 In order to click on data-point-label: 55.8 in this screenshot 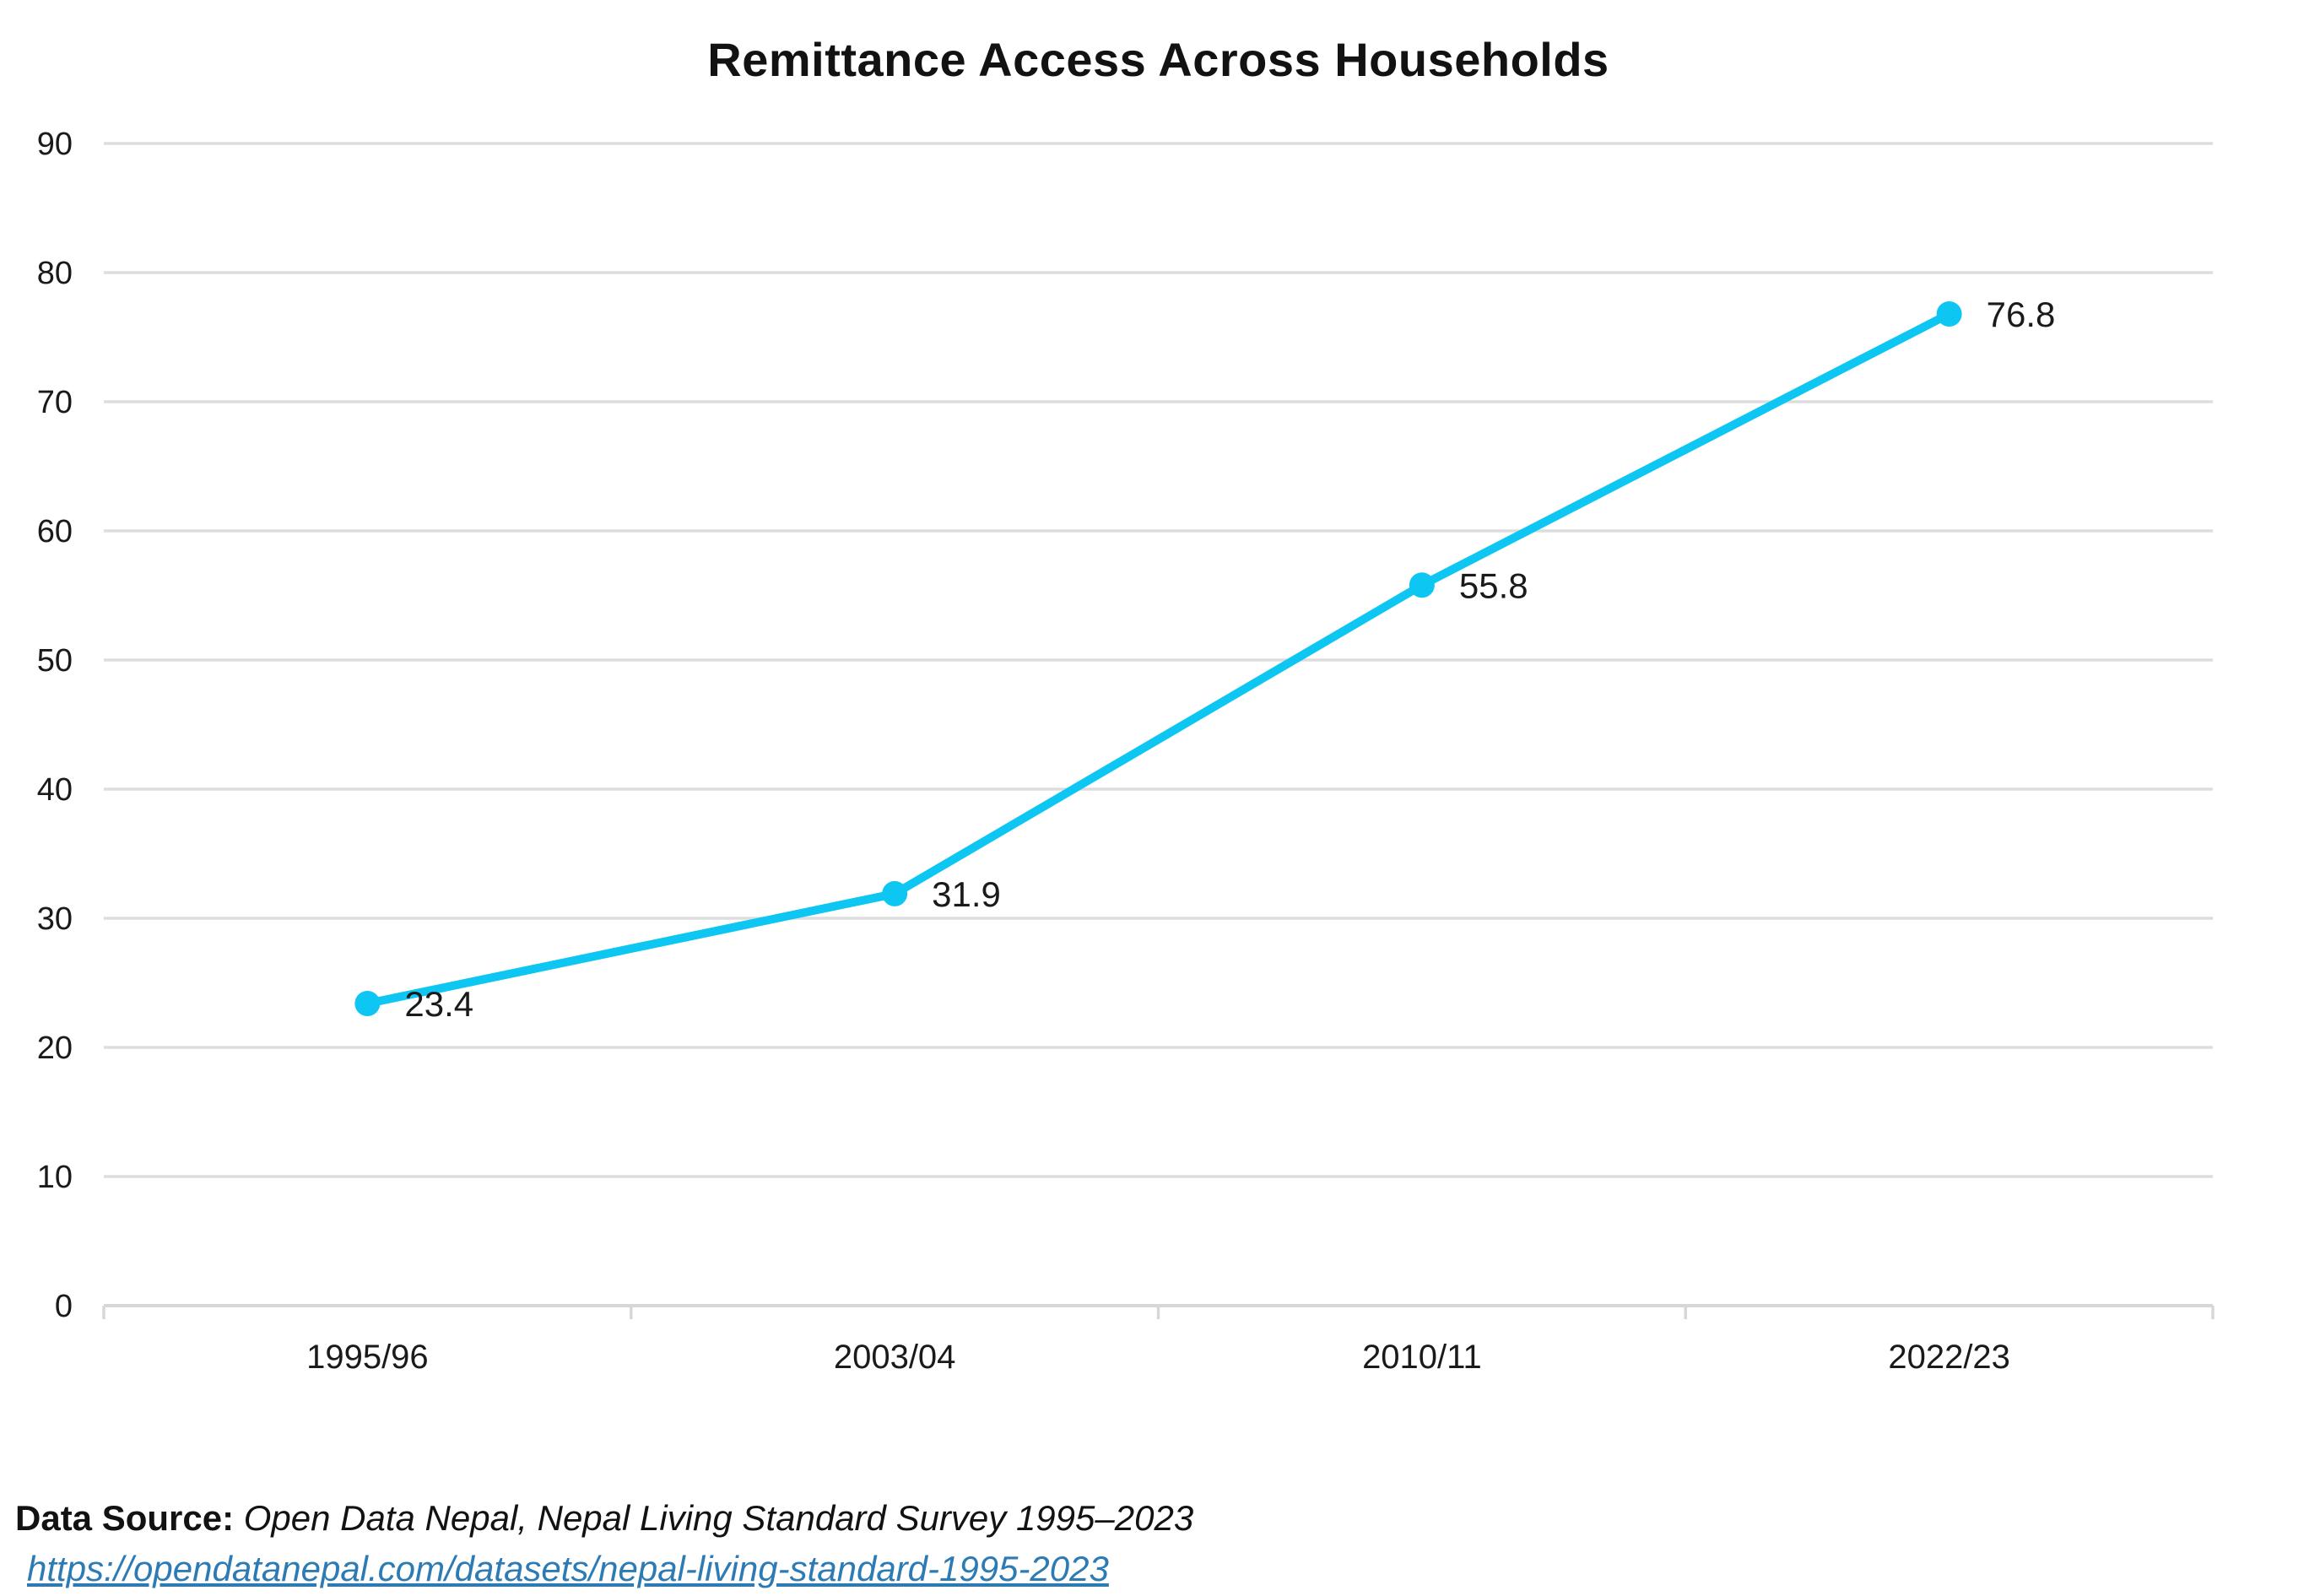, I will do `click(1493, 585)`.